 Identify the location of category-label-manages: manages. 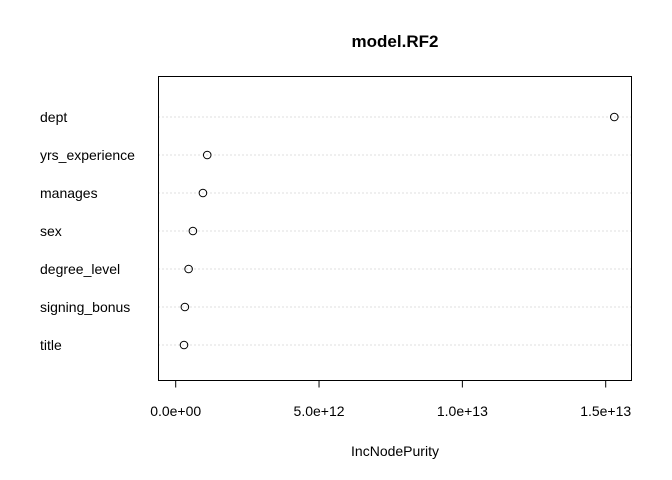
(69, 193).